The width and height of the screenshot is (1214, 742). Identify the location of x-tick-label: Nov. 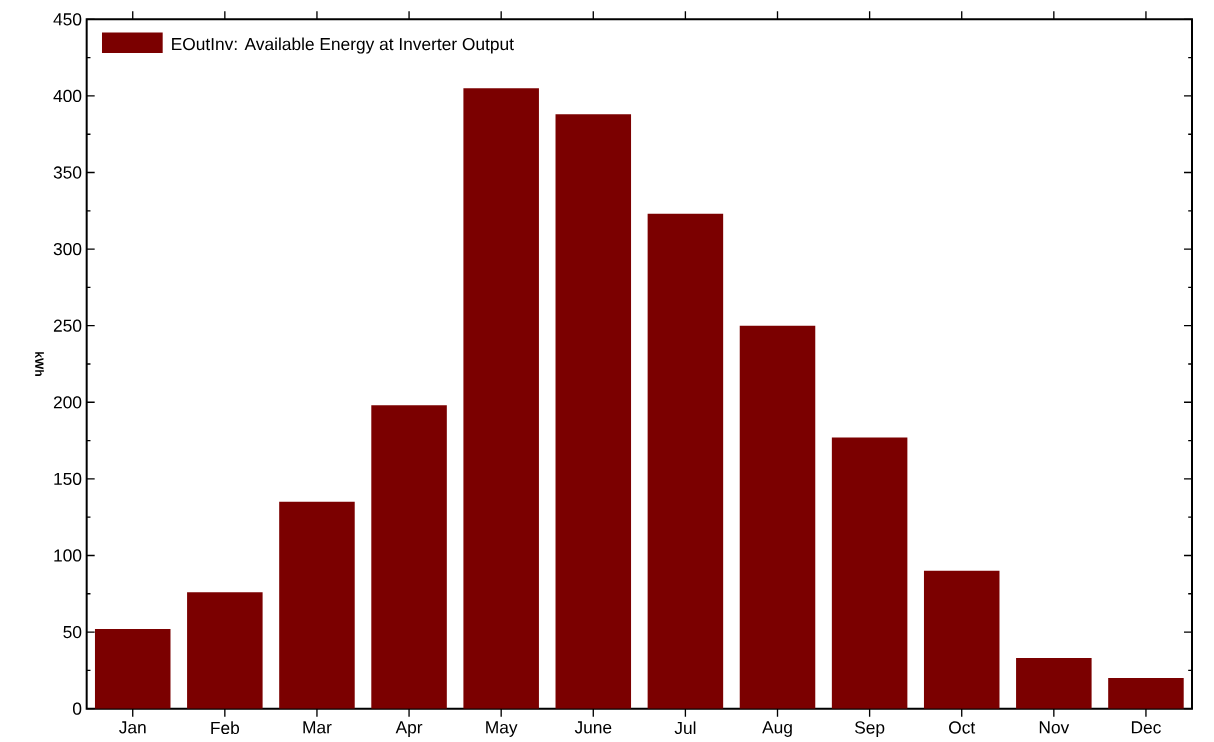
(1054, 727).